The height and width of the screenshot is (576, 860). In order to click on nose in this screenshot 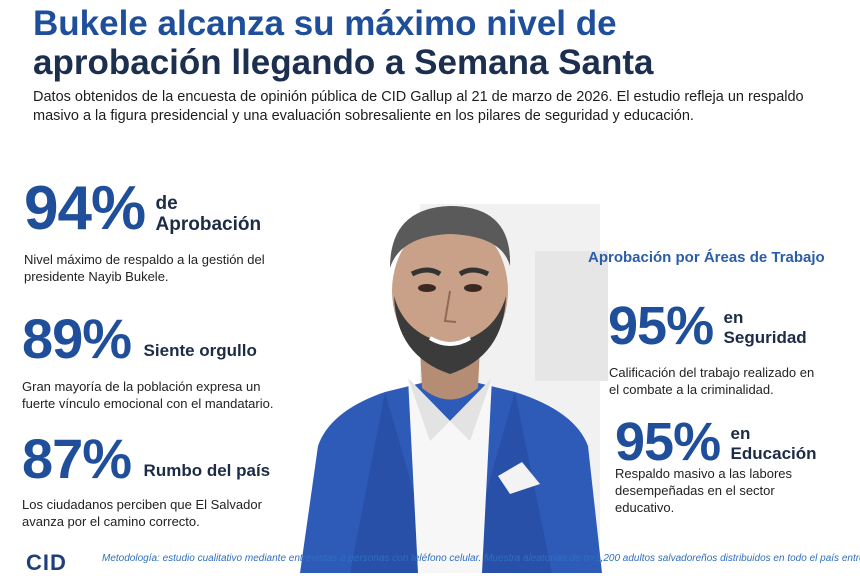, I will do `click(450, 306)`.